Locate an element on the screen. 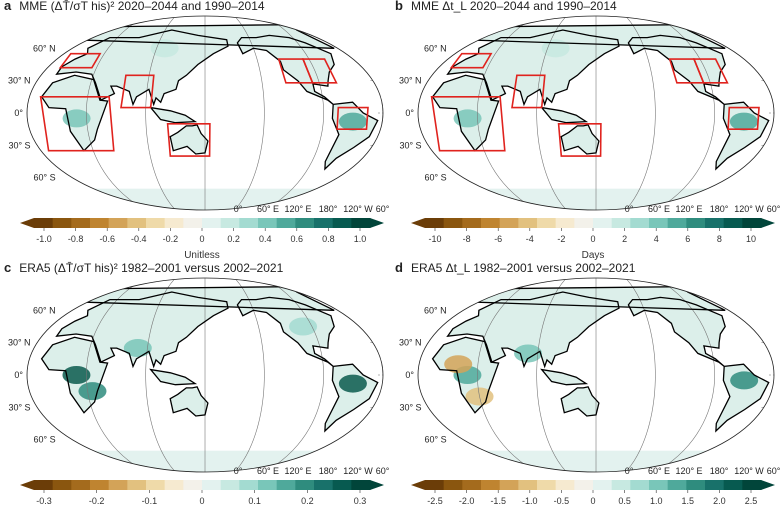 This screenshot has height=521, width=782. colorbar-tick-label: 0.2 is located at coordinates (233, 239).